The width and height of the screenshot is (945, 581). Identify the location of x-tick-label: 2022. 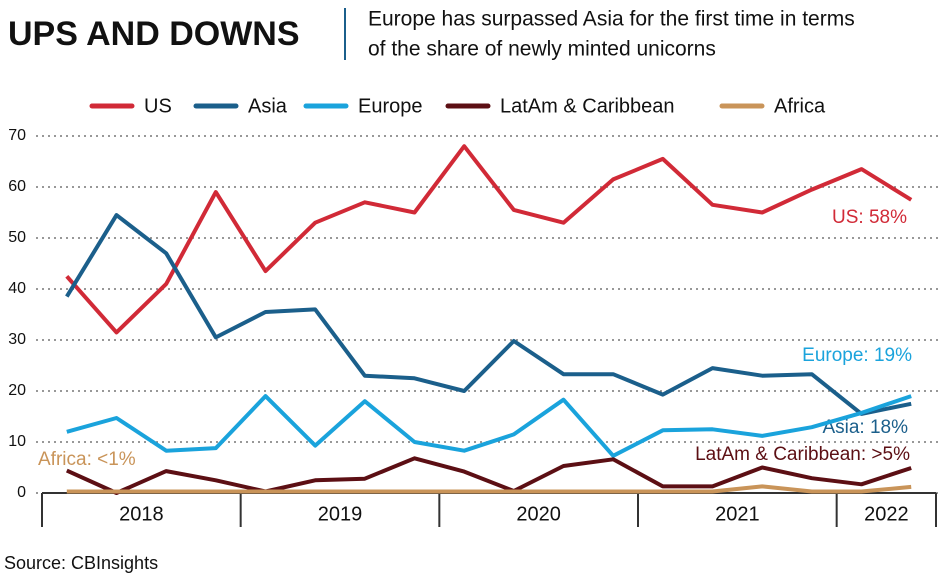
(886, 514).